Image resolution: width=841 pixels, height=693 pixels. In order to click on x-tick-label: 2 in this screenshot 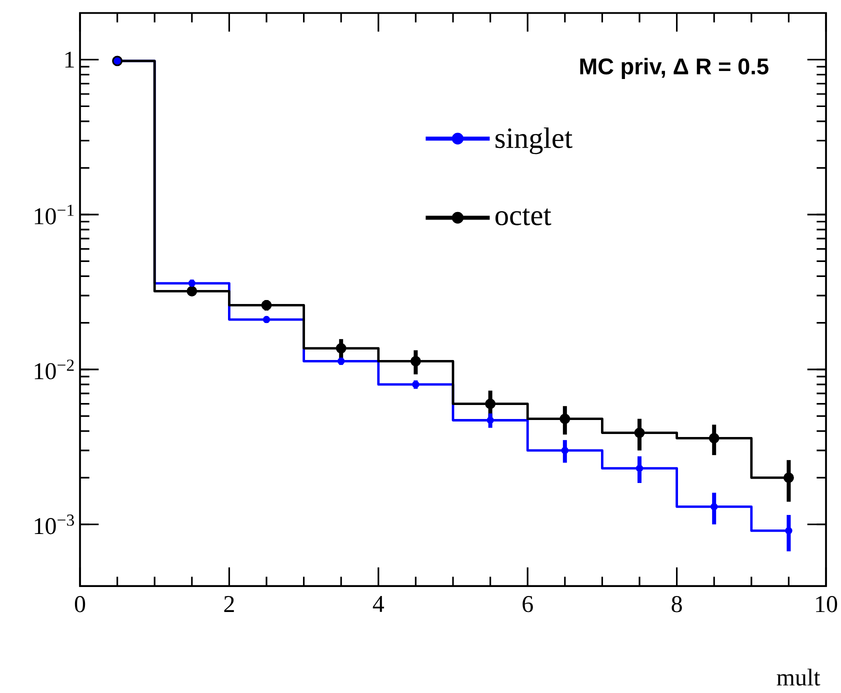, I will do `click(229, 604)`.